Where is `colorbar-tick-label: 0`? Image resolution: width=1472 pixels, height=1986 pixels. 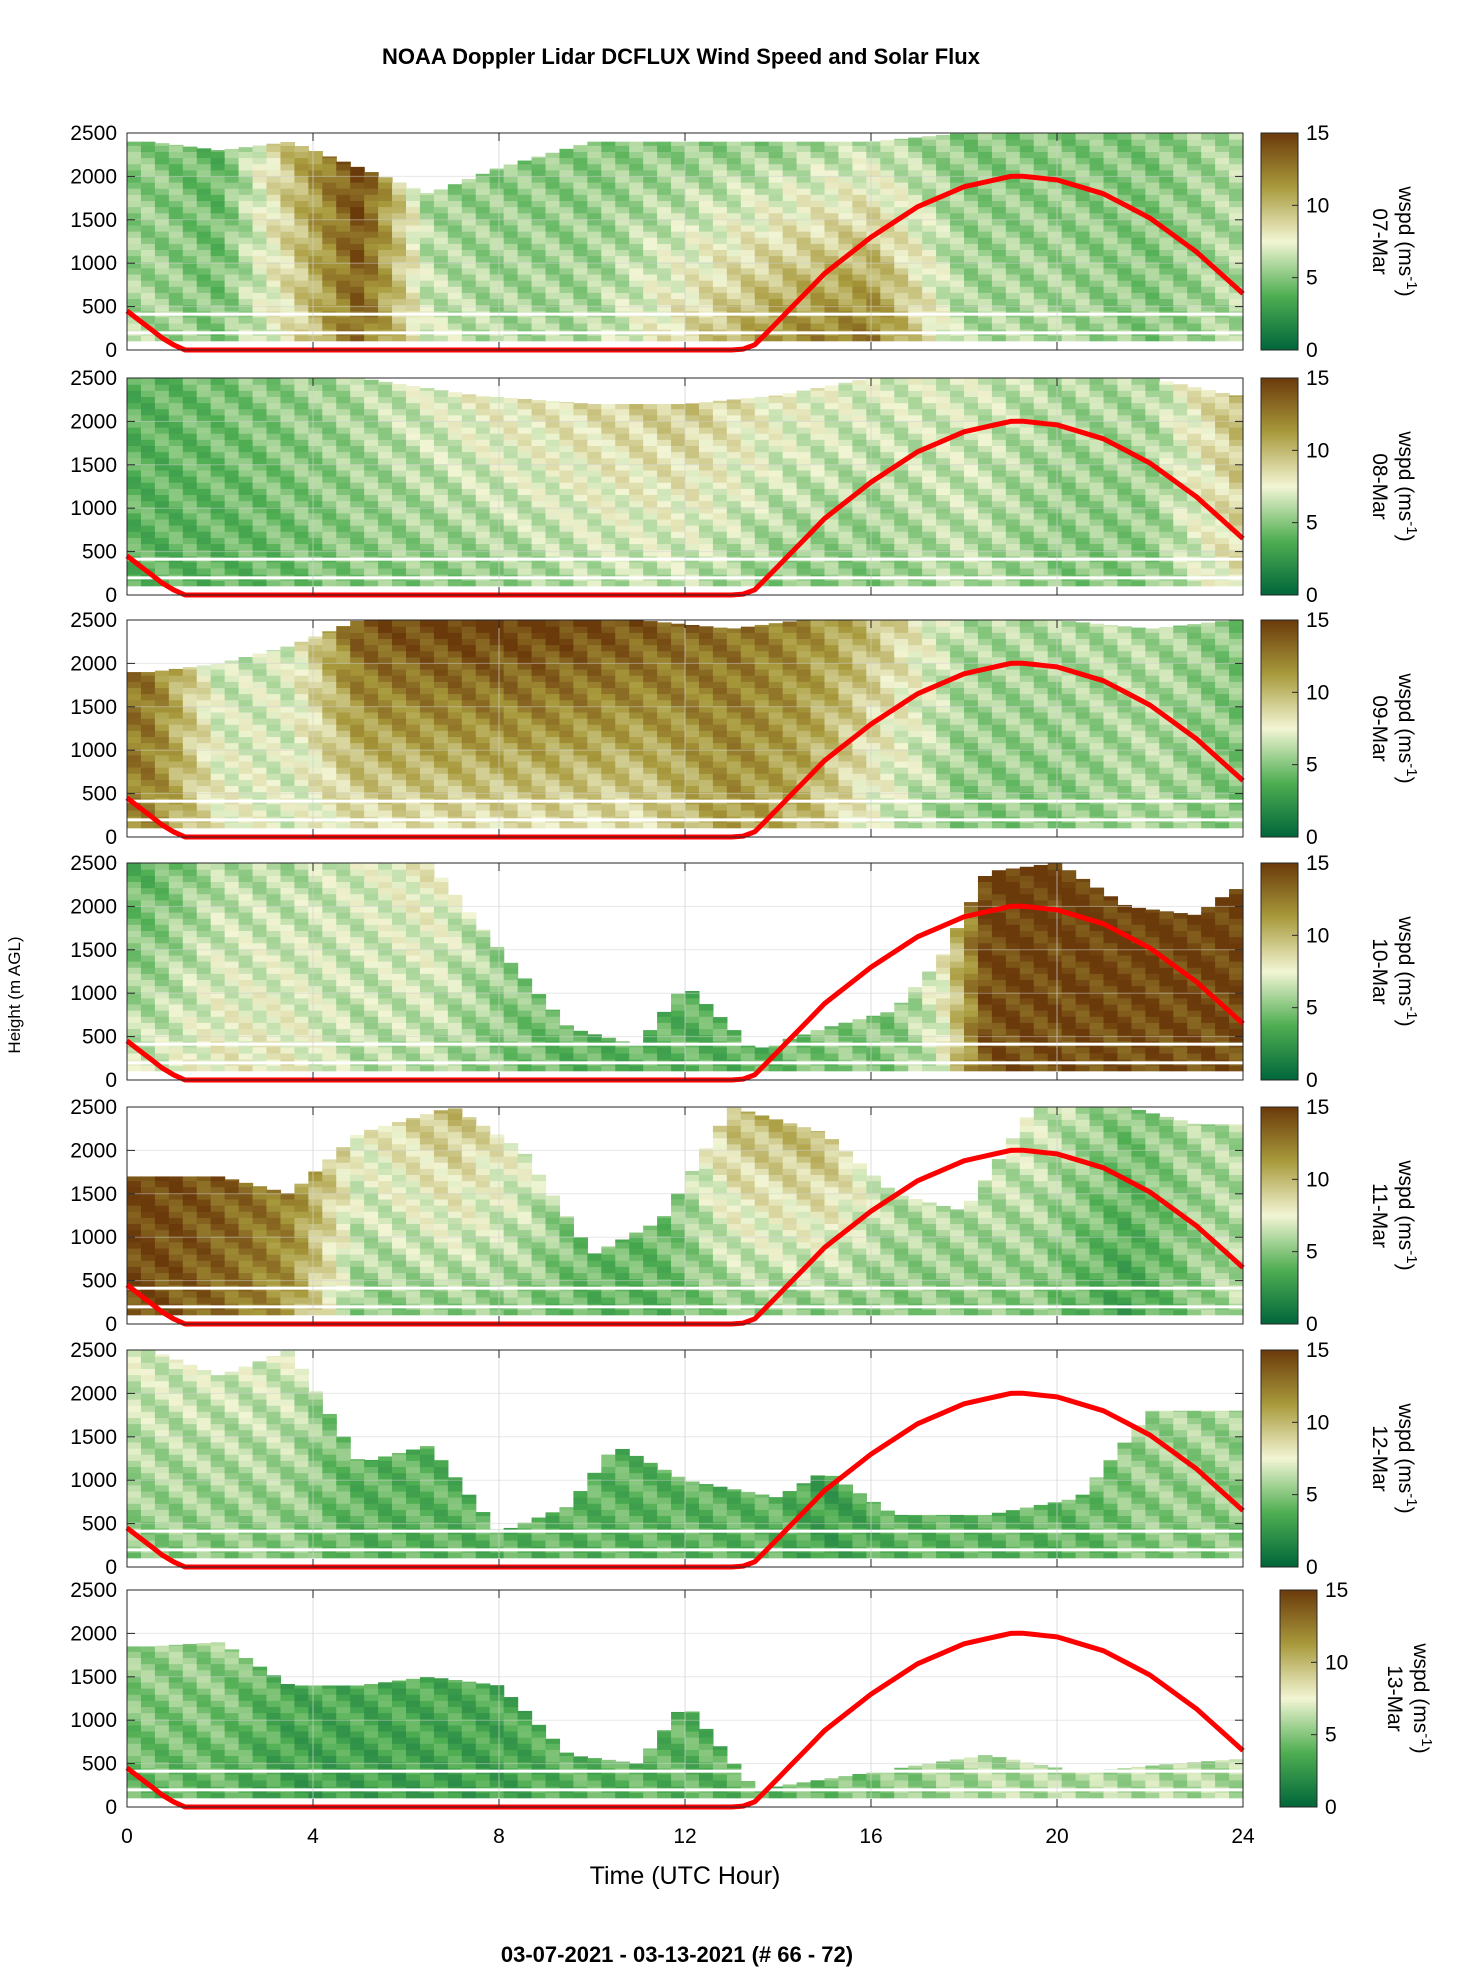
colorbar-tick-label: 0 is located at coordinates (1312, 350).